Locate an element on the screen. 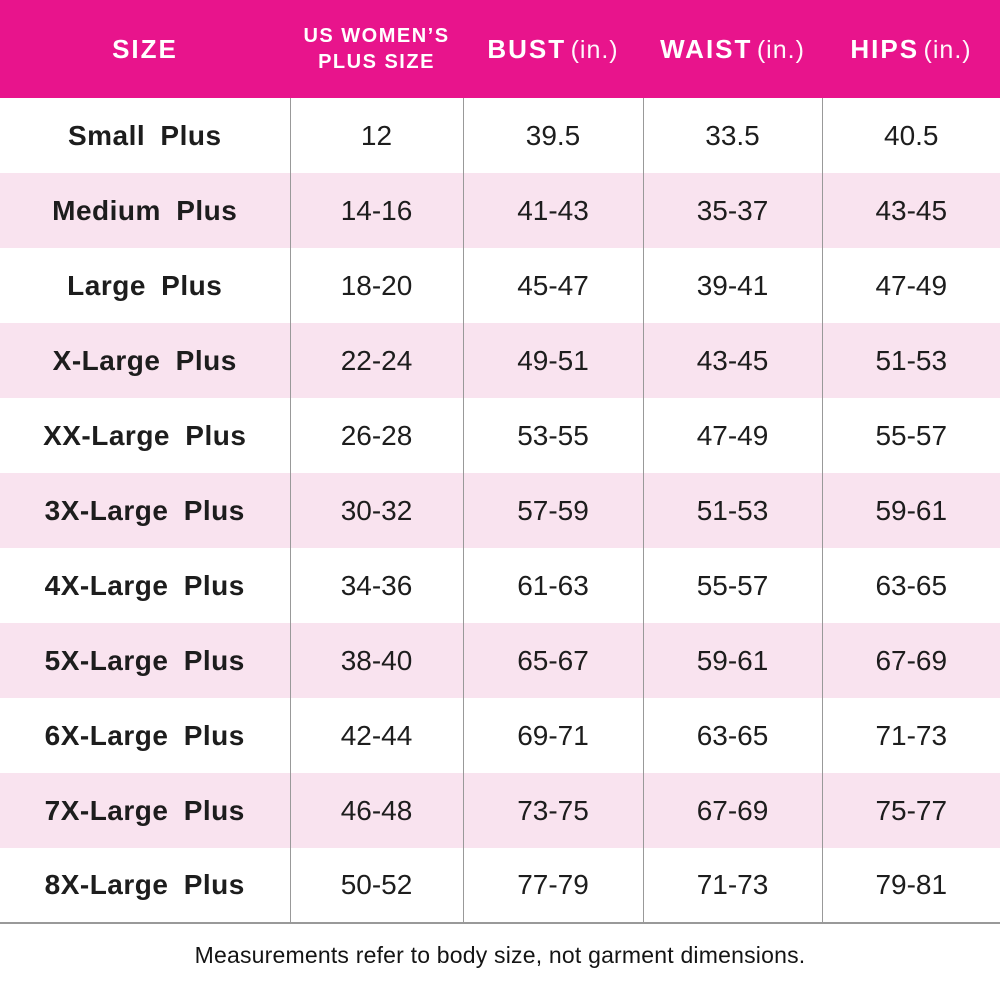 This screenshot has height=1000, width=1000. header-label-us-plus-size: US WOMEN’S PLUS SIZE is located at coordinates (376, 49).